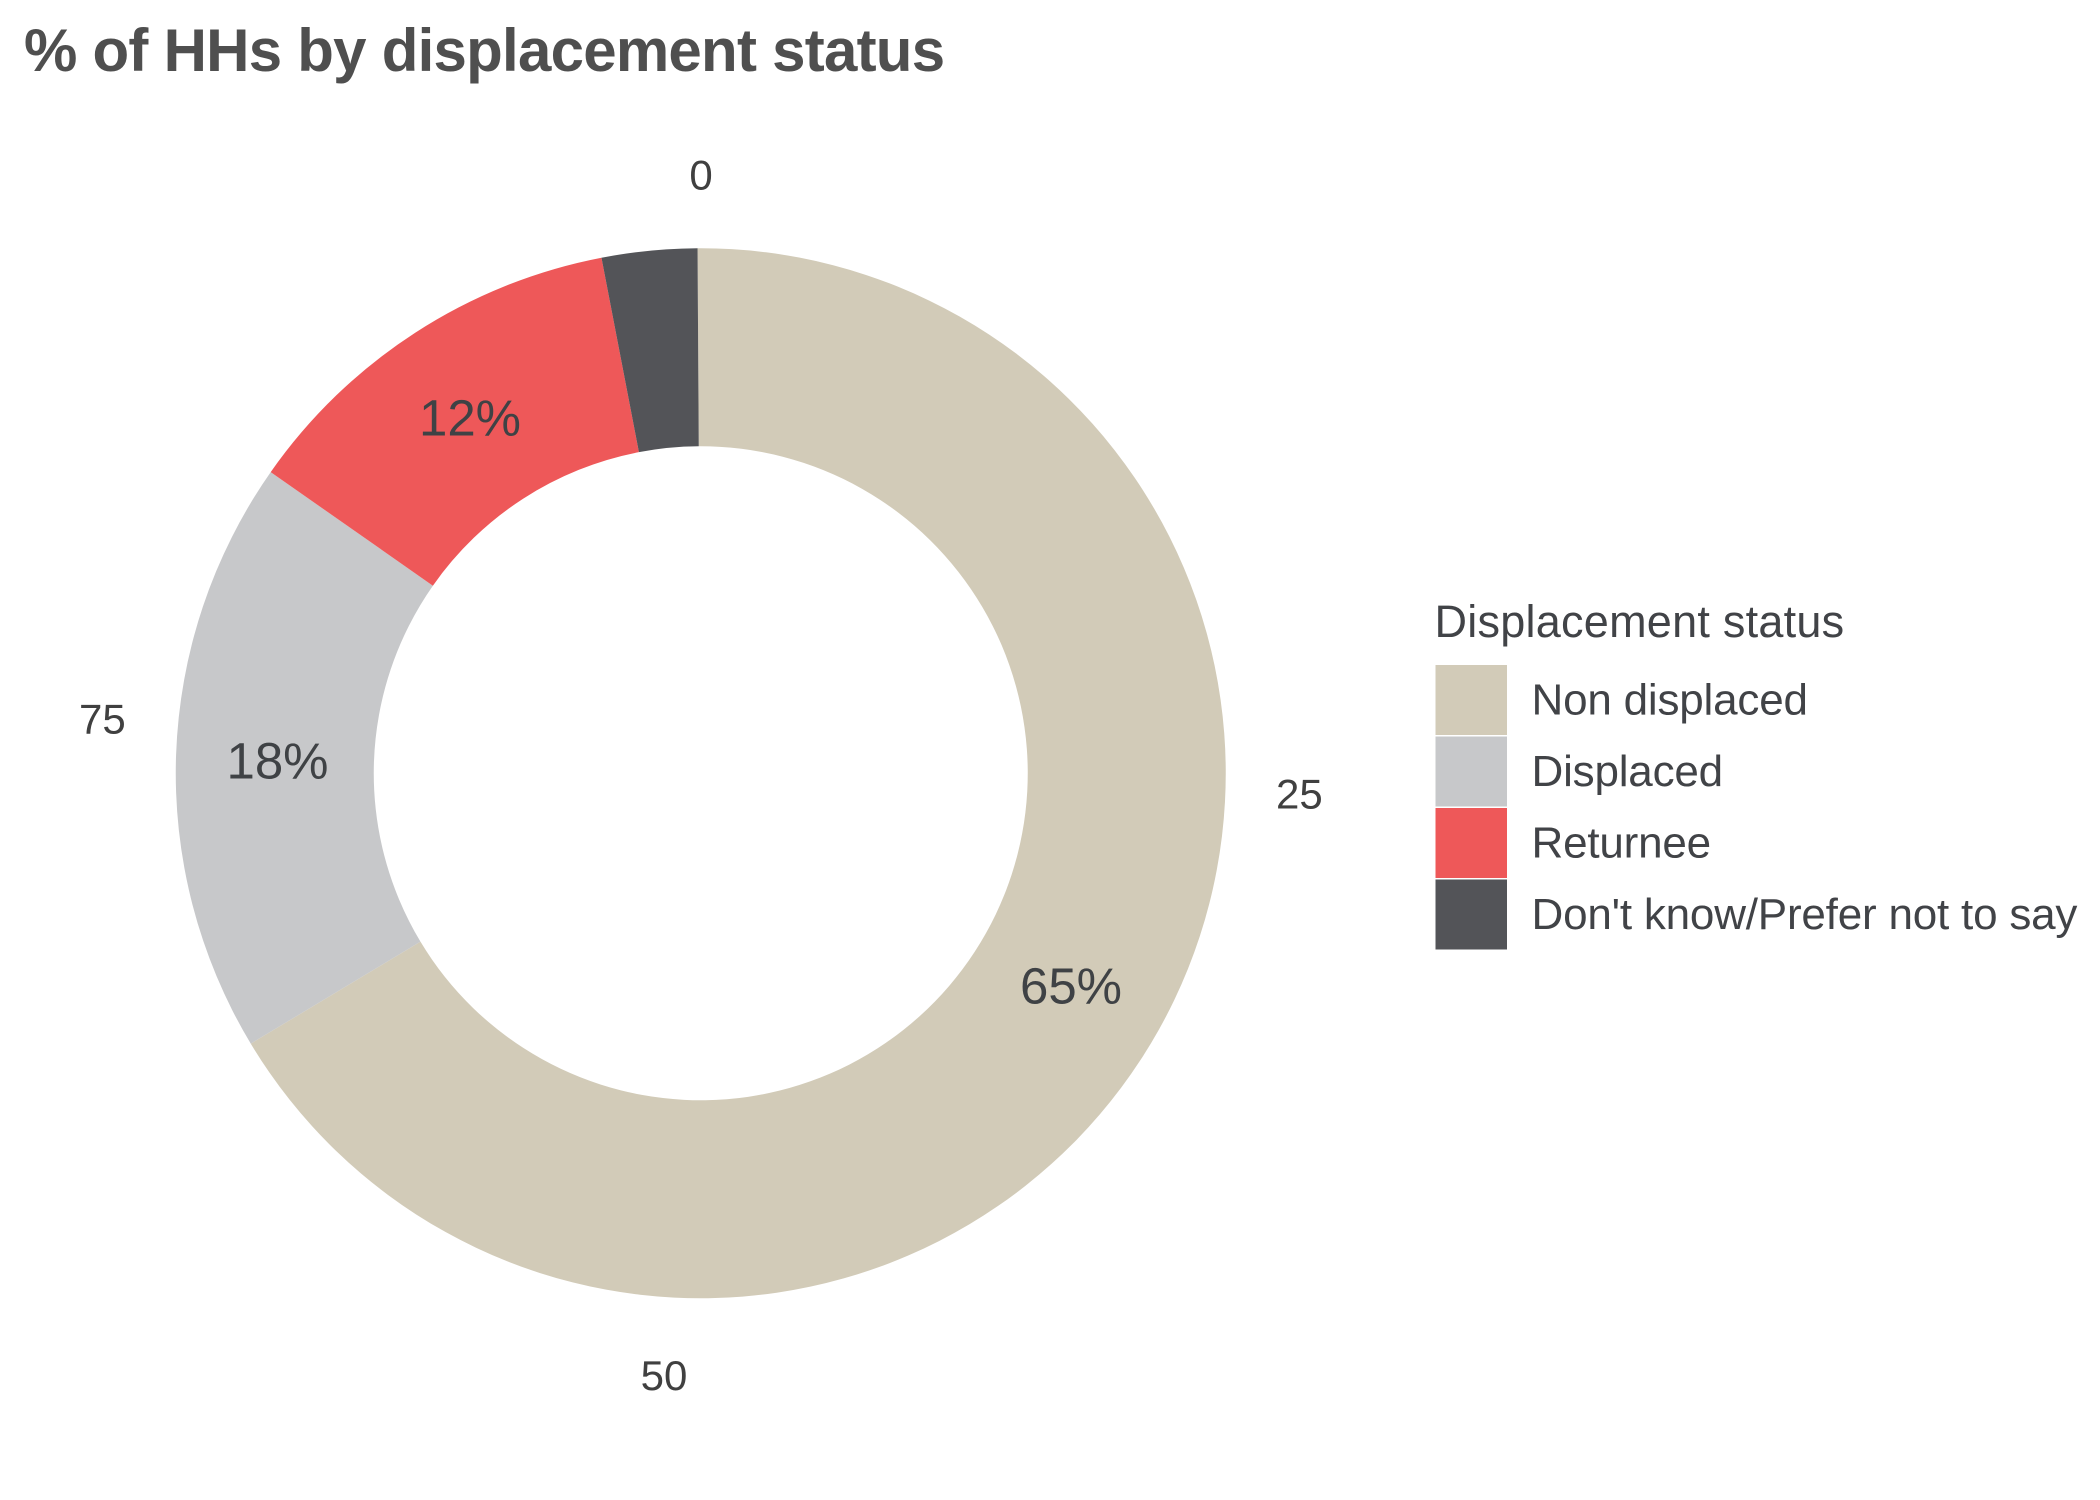  I want to click on svg-text: Don't know/Prefer not to say, so click(1805, 914).